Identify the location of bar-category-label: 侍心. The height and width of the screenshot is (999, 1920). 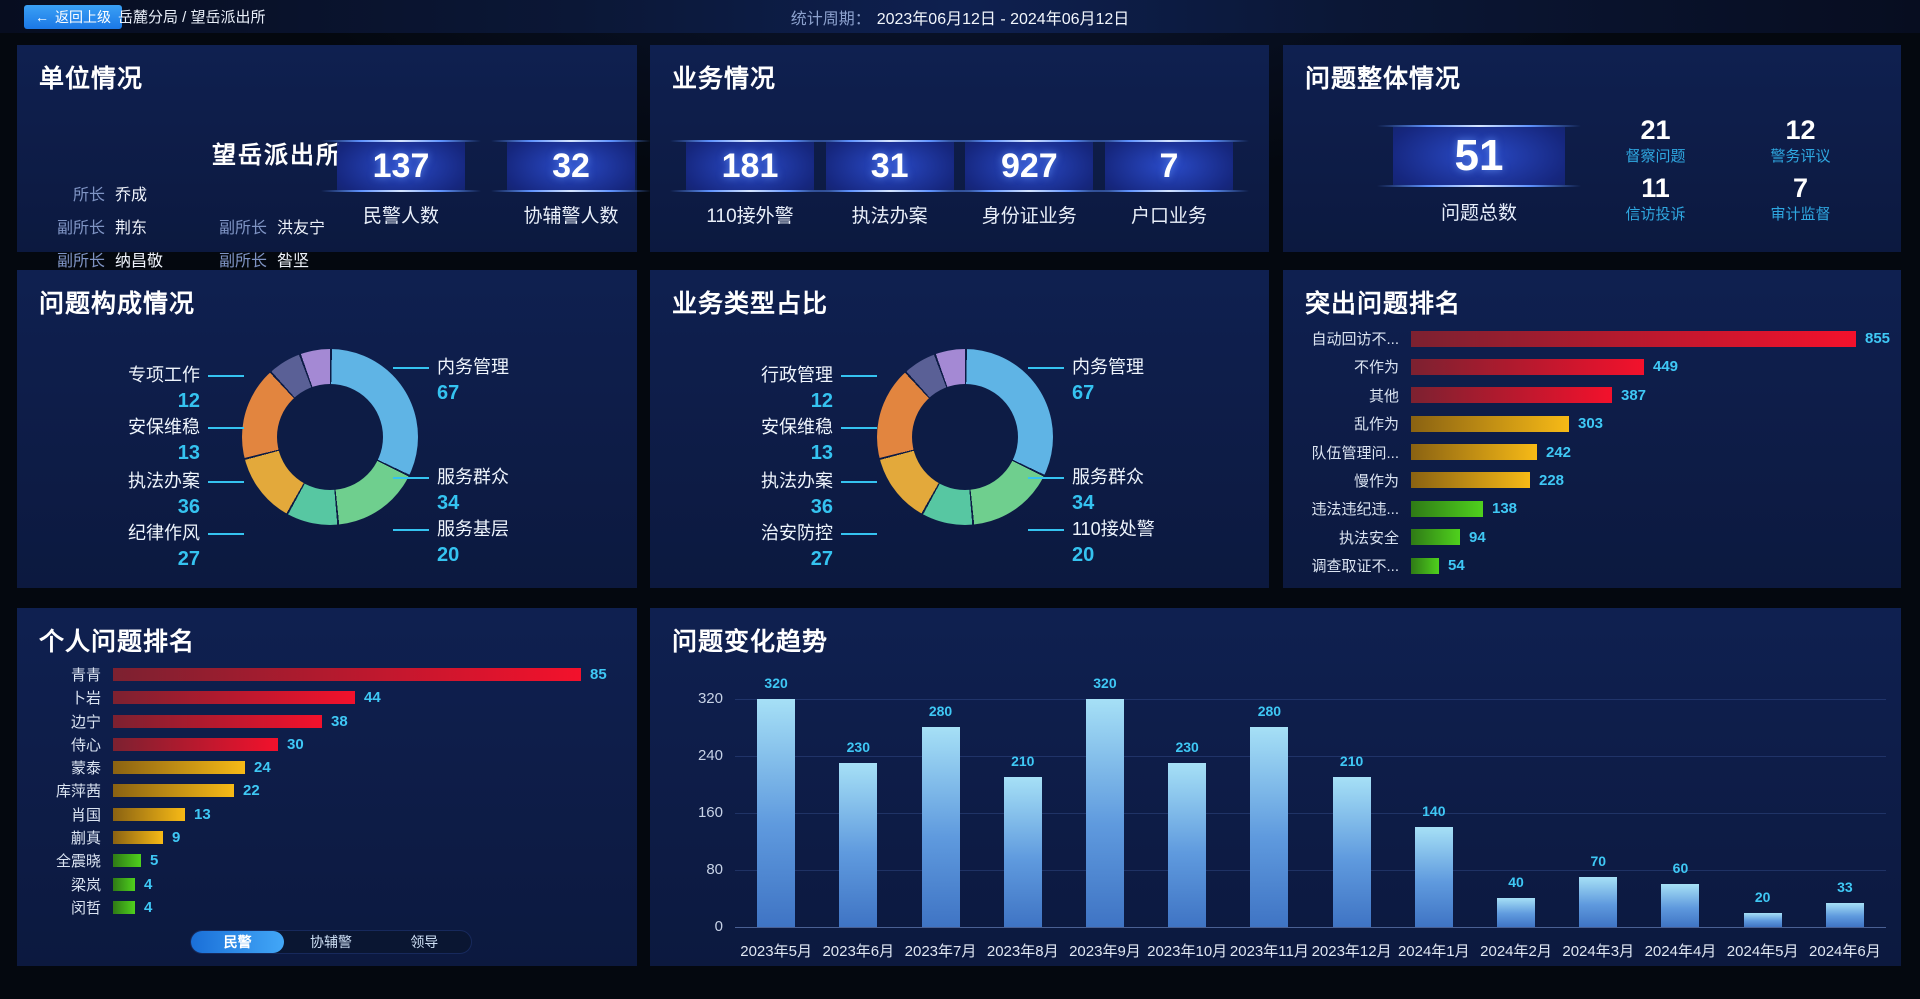
(85, 745).